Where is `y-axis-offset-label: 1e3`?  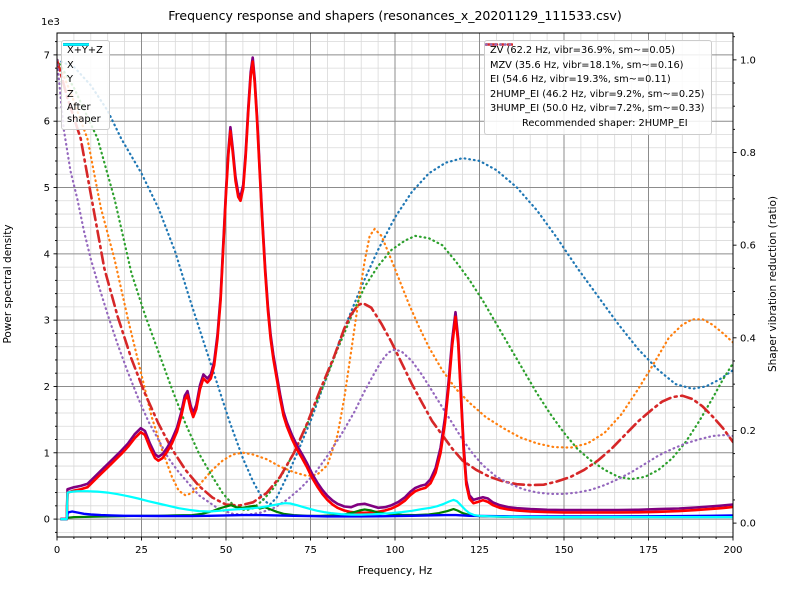
y-axis-offset-label: 1e3 is located at coordinates (50, 22).